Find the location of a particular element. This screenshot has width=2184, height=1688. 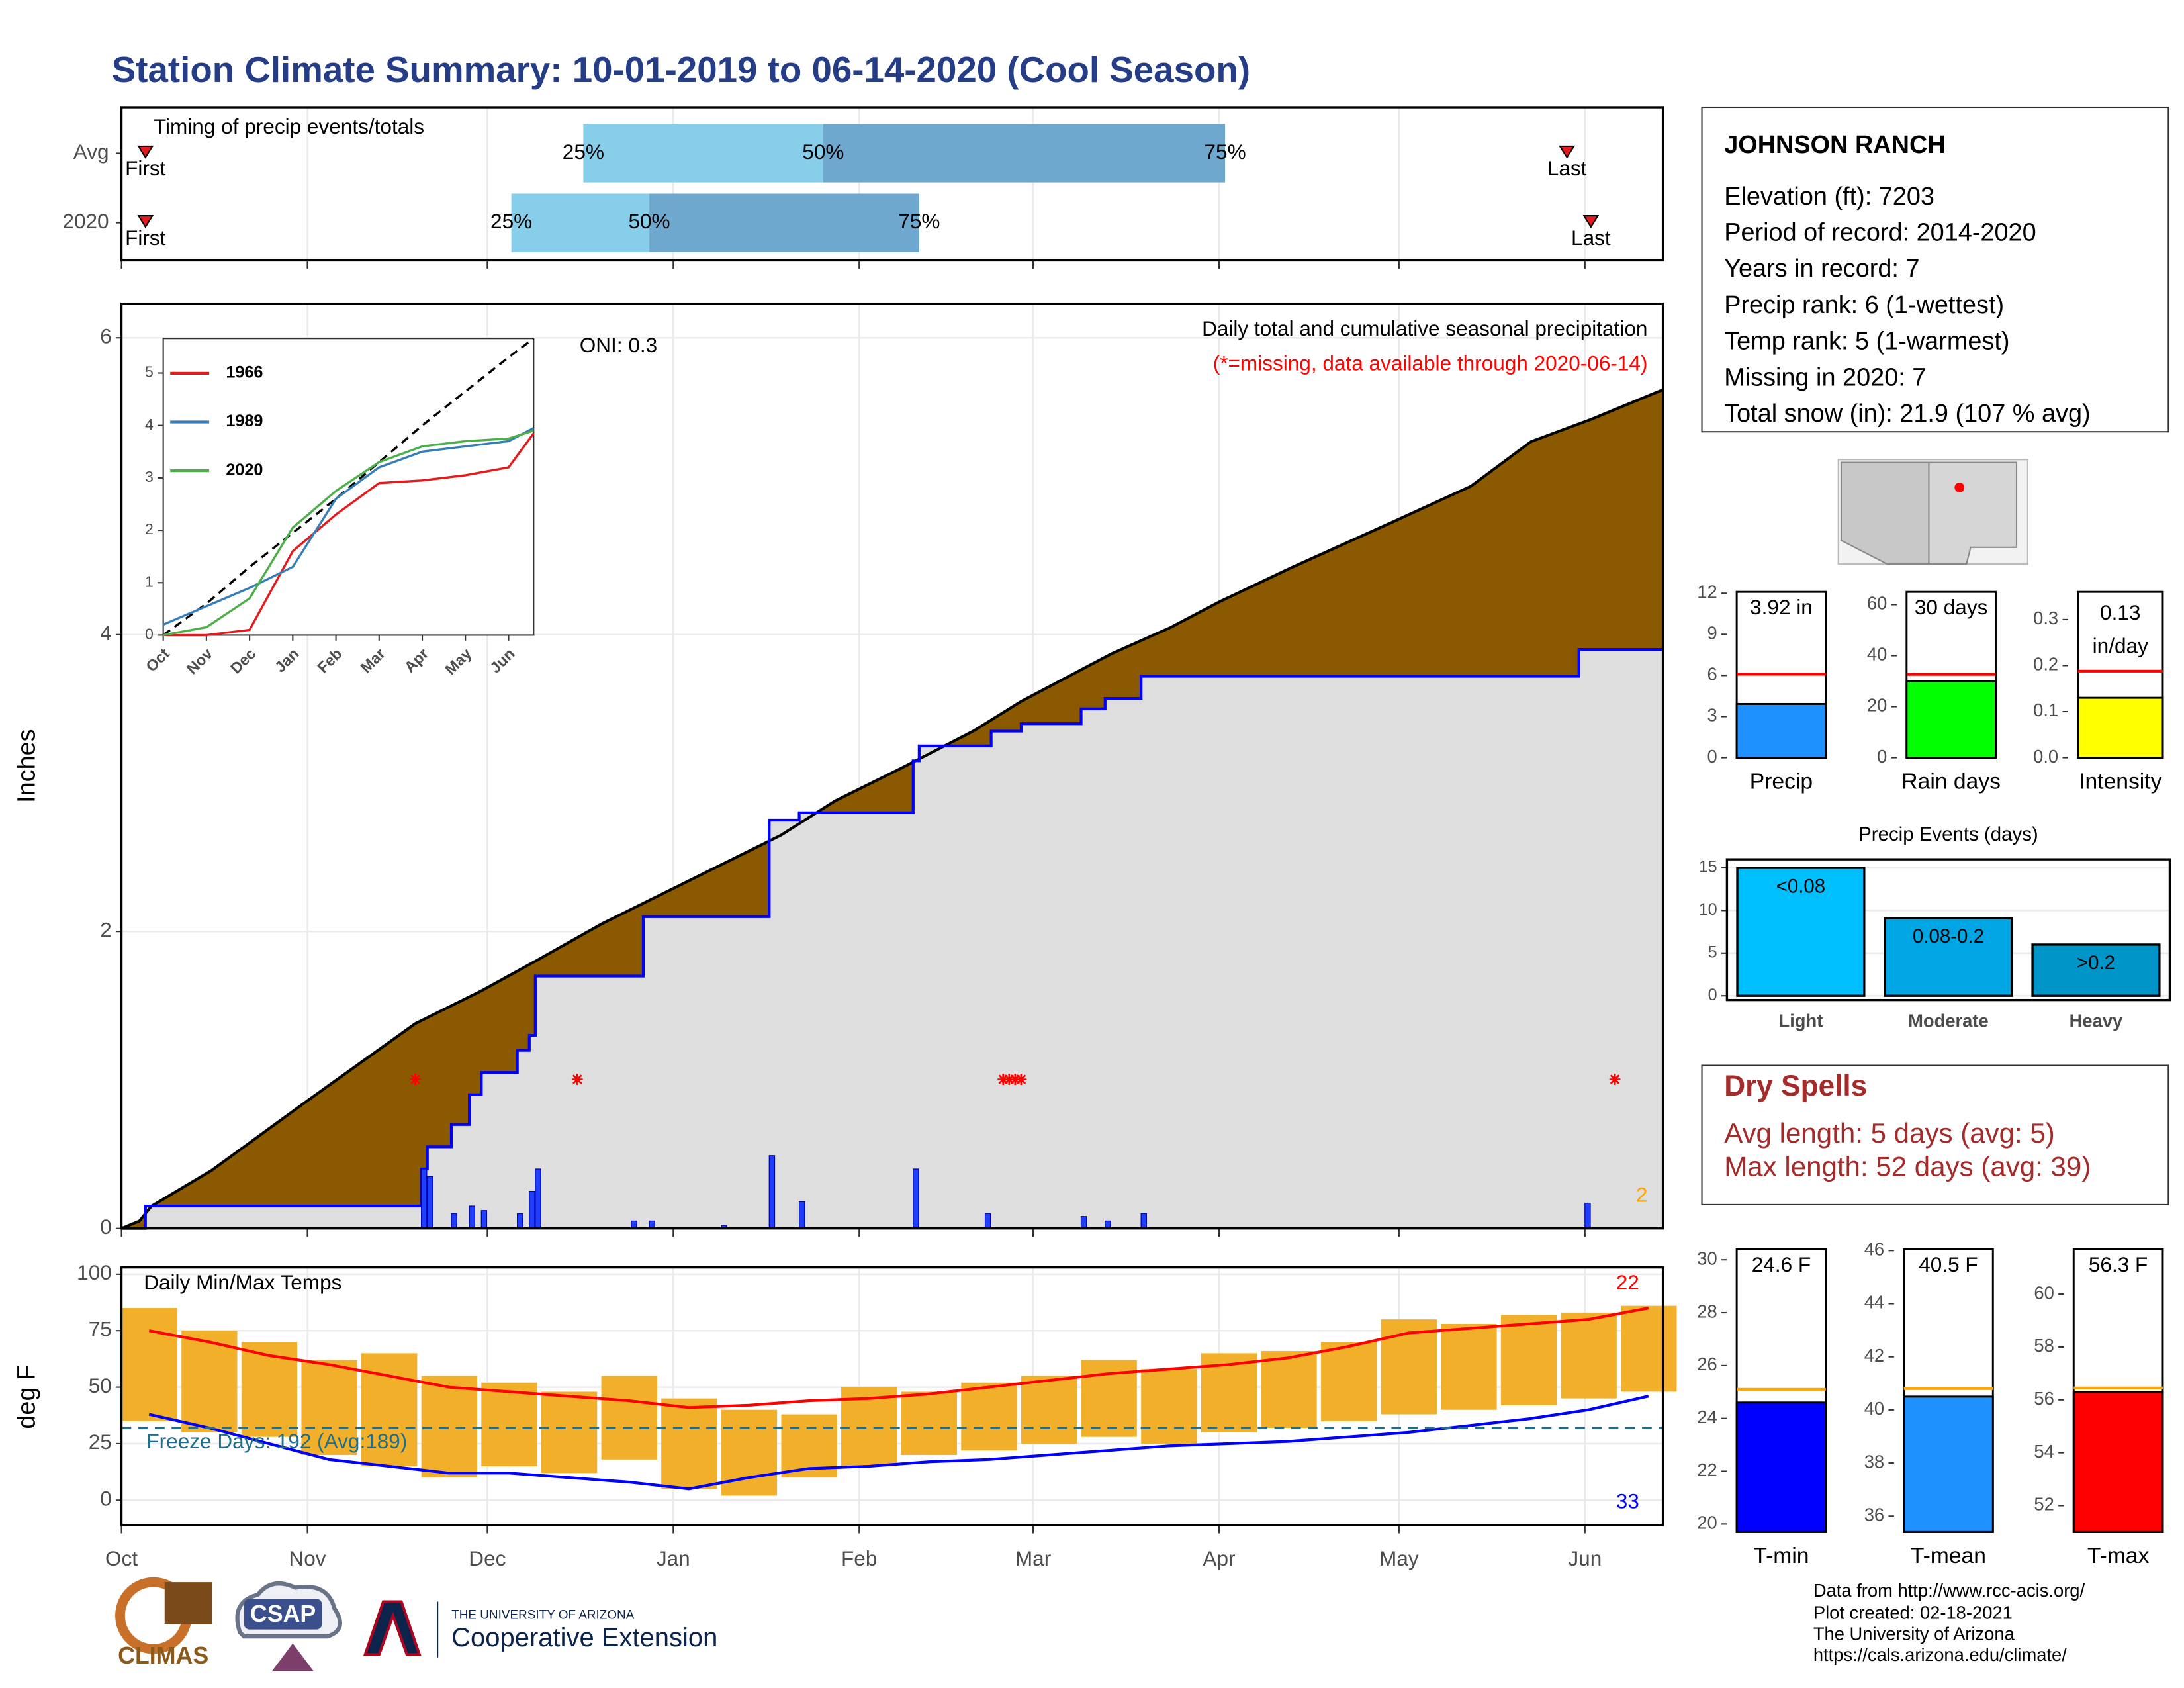

y-tick-label: 4 is located at coordinates (149, 424).